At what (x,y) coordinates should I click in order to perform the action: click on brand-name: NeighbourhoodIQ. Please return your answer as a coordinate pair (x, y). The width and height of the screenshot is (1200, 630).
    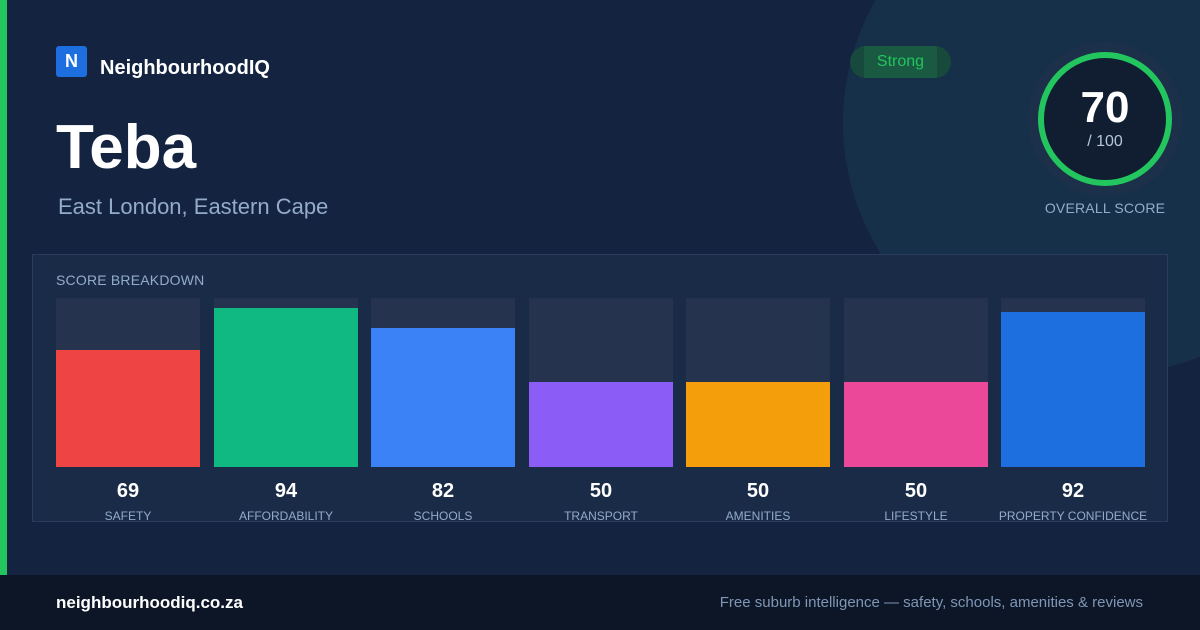
    Looking at the image, I should click on (185, 68).